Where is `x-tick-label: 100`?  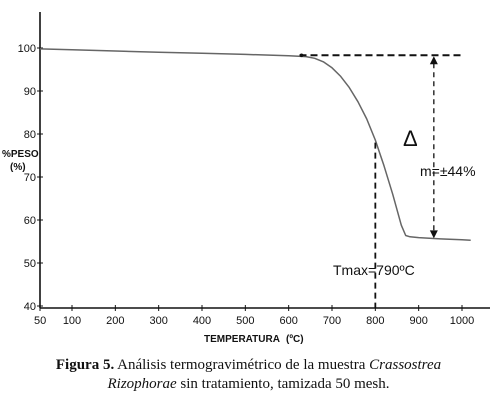 x-tick-label: 100 is located at coordinates (72, 321).